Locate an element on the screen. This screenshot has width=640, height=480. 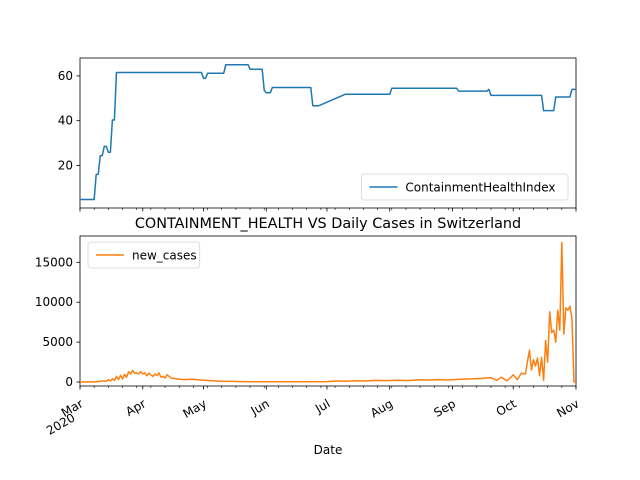
legend: ContainmentHealthIndex is located at coordinates (464, 187).